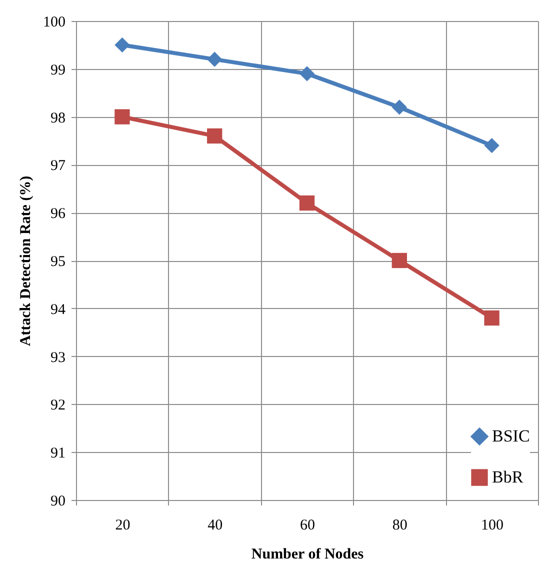 The height and width of the screenshot is (567, 551). What do you see at coordinates (400, 526) in the screenshot?
I see `x-tick-label: 80` at bounding box center [400, 526].